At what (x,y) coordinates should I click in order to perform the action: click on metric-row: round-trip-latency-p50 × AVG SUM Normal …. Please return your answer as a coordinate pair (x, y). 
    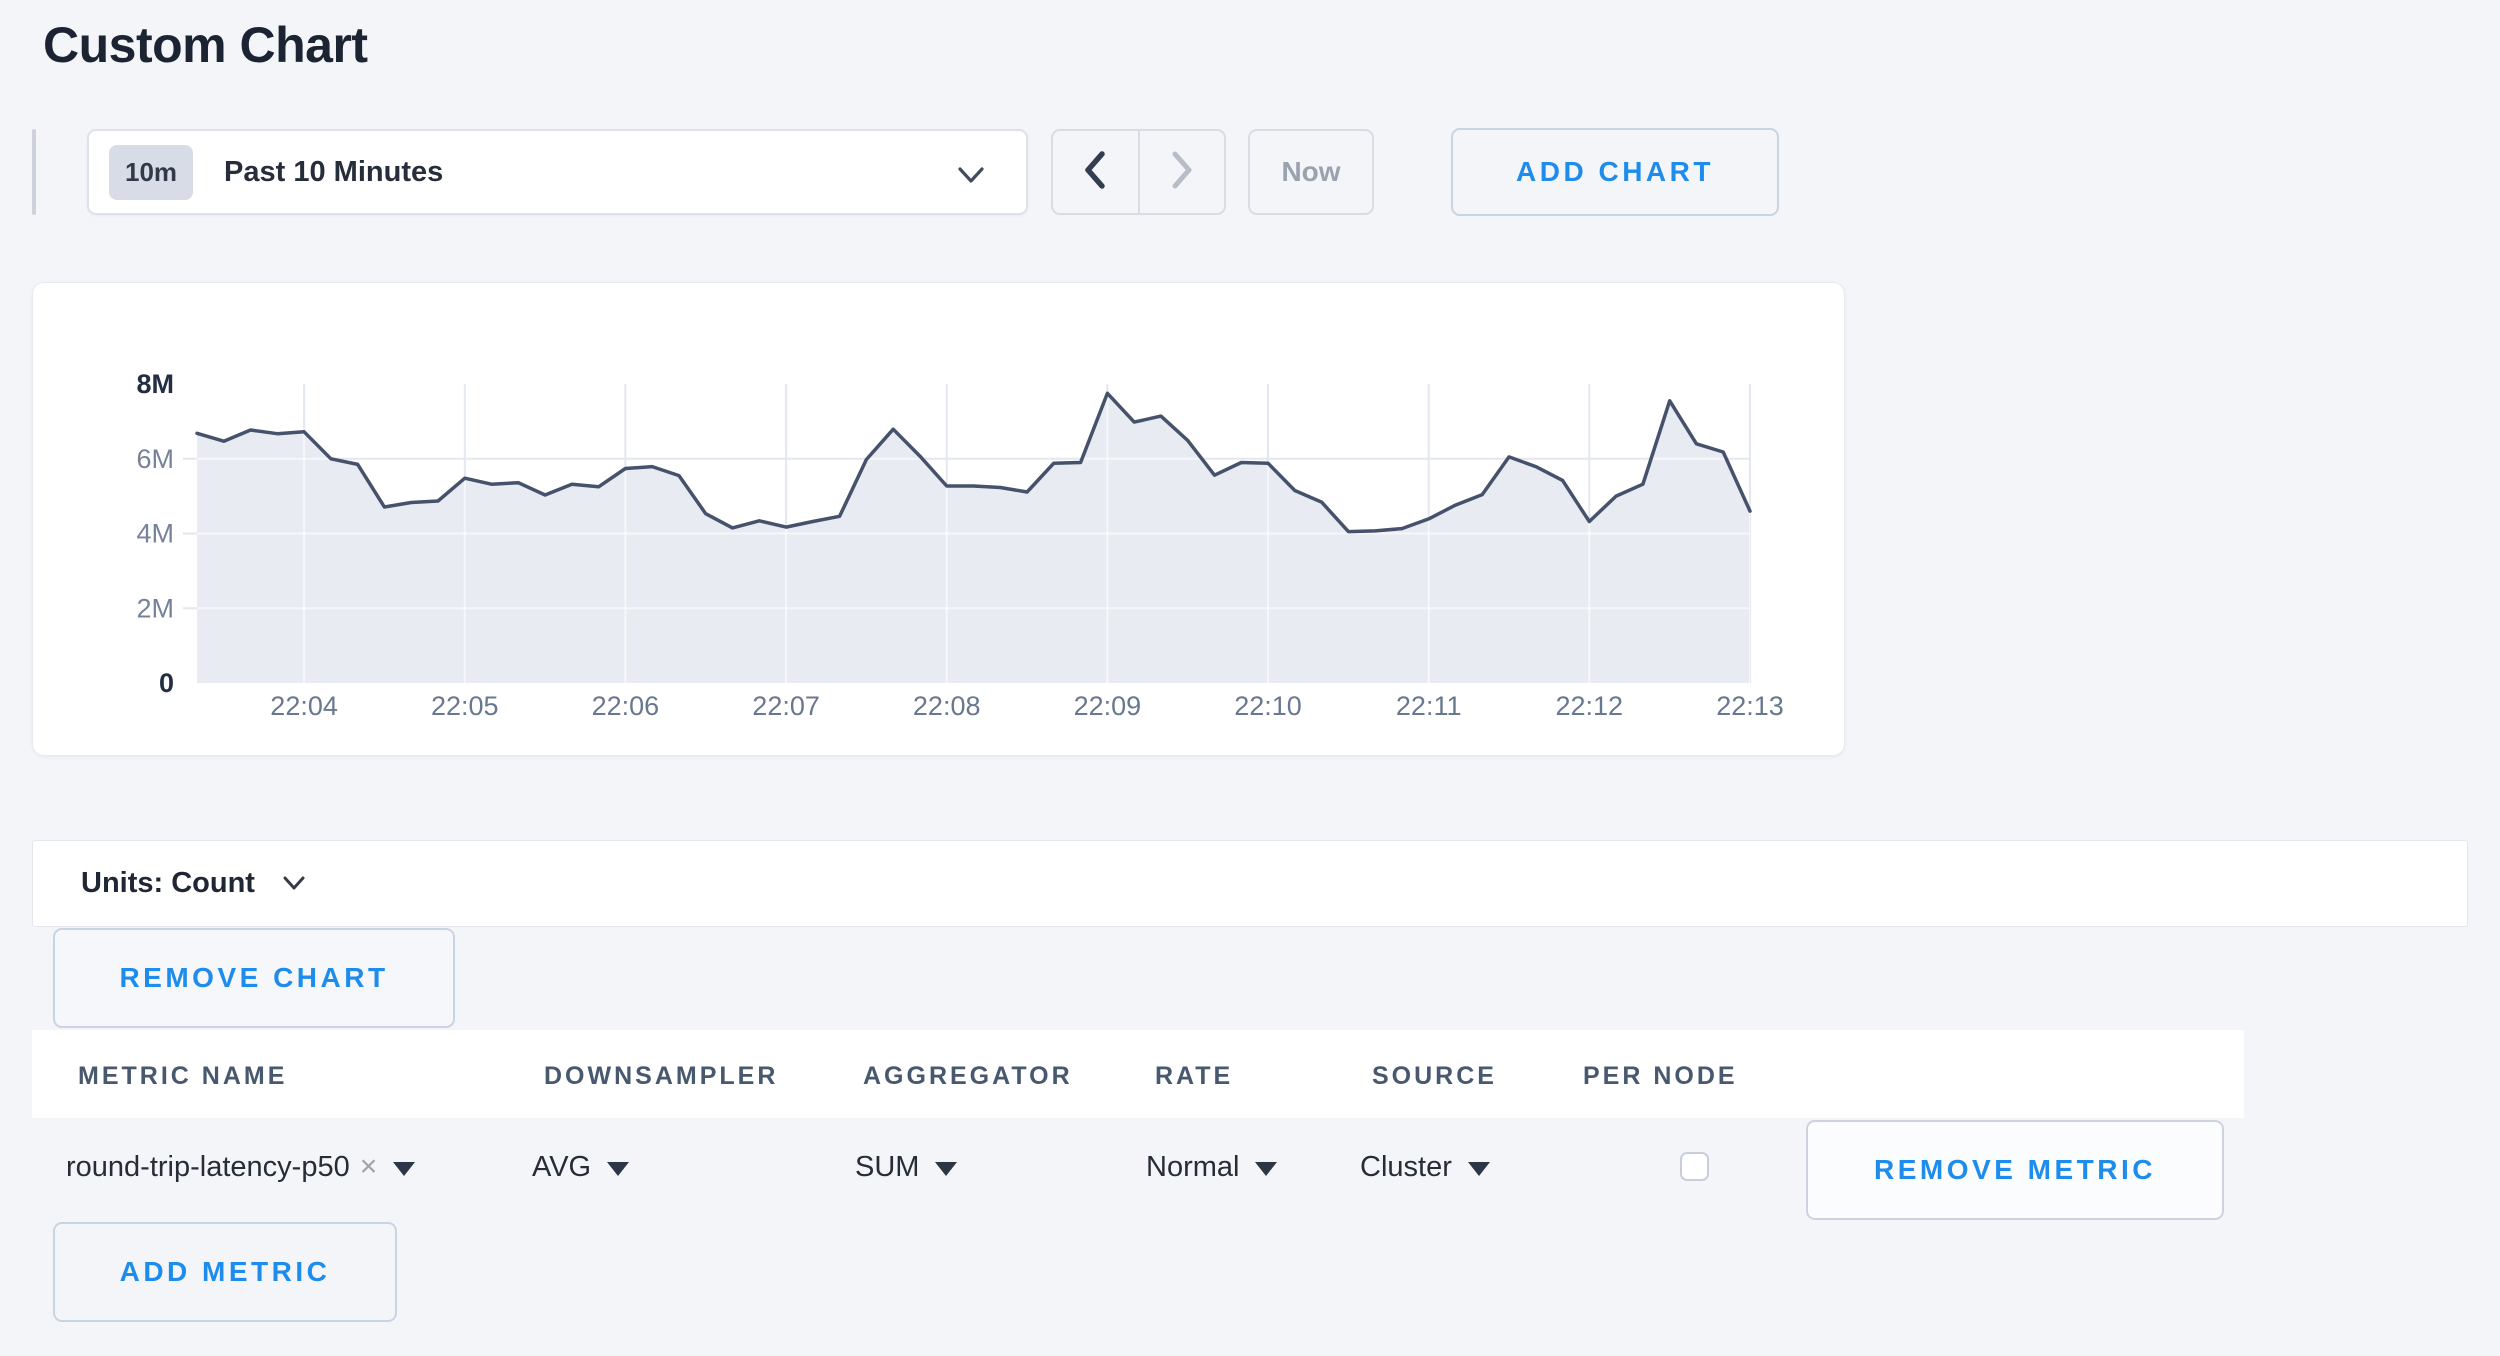
    Looking at the image, I should click on (1138, 1167).